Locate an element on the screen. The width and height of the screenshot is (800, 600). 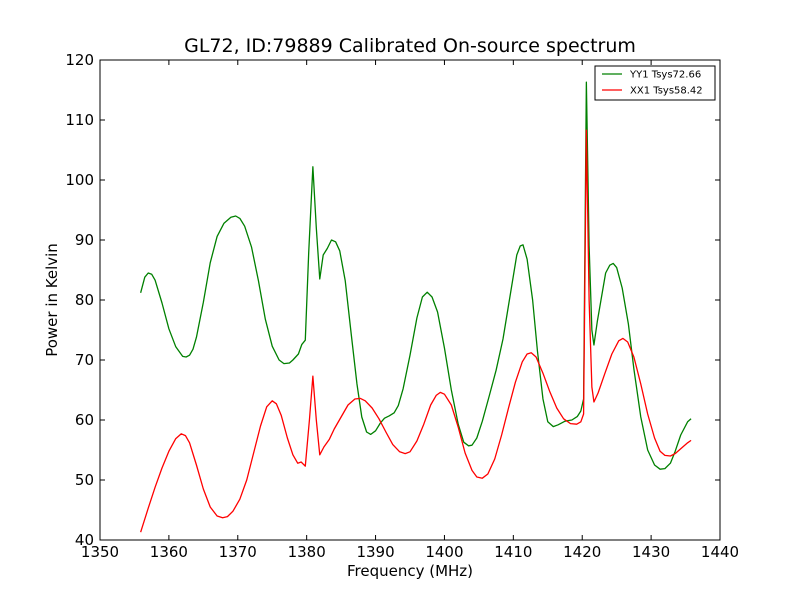
x-axis-label: Frequency (MHz) is located at coordinates (410, 571).